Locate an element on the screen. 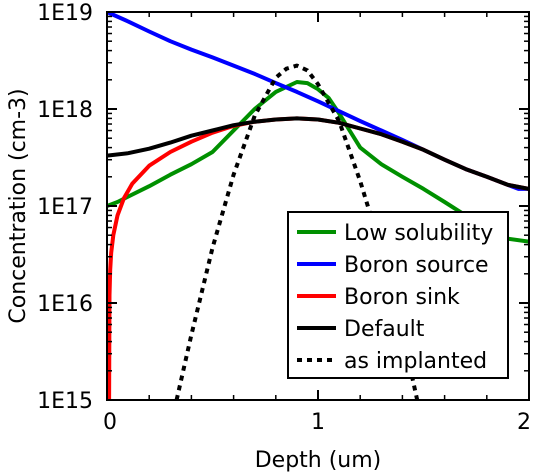  x-tick-label: 1 is located at coordinates (318, 422).